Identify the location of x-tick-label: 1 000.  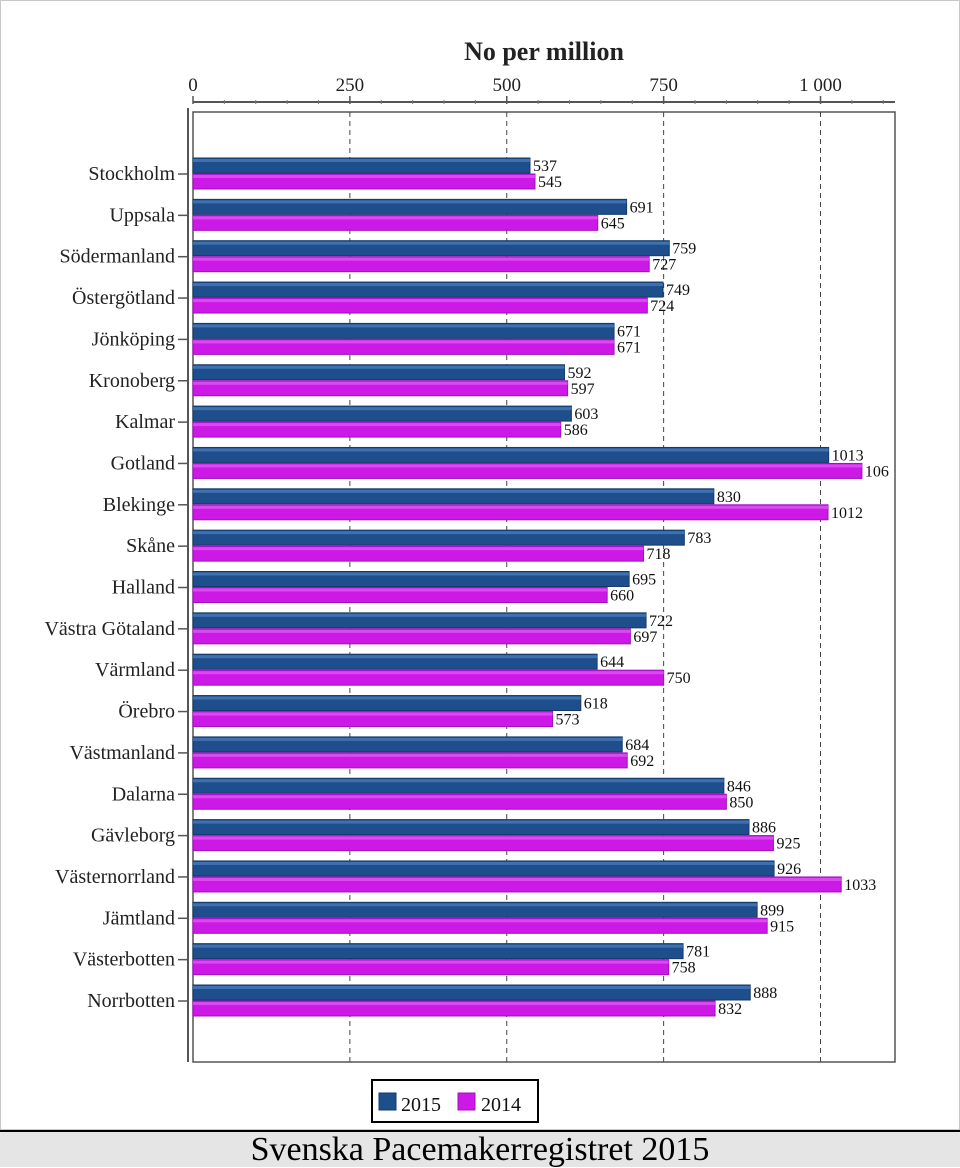
(820, 85).